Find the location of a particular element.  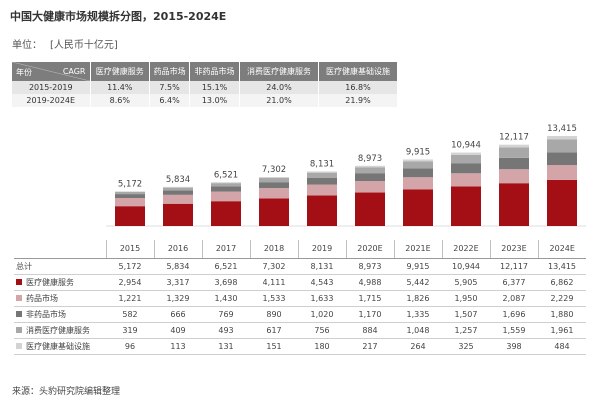

series-cell: 756 is located at coordinates (322, 330).